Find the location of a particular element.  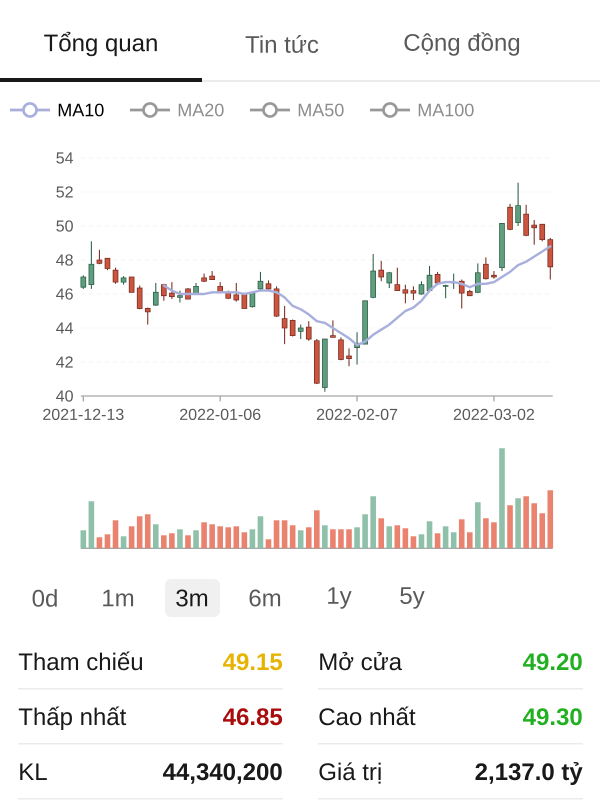

x-tick-label: 2022-01-06 is located at coordinates (220, 414).